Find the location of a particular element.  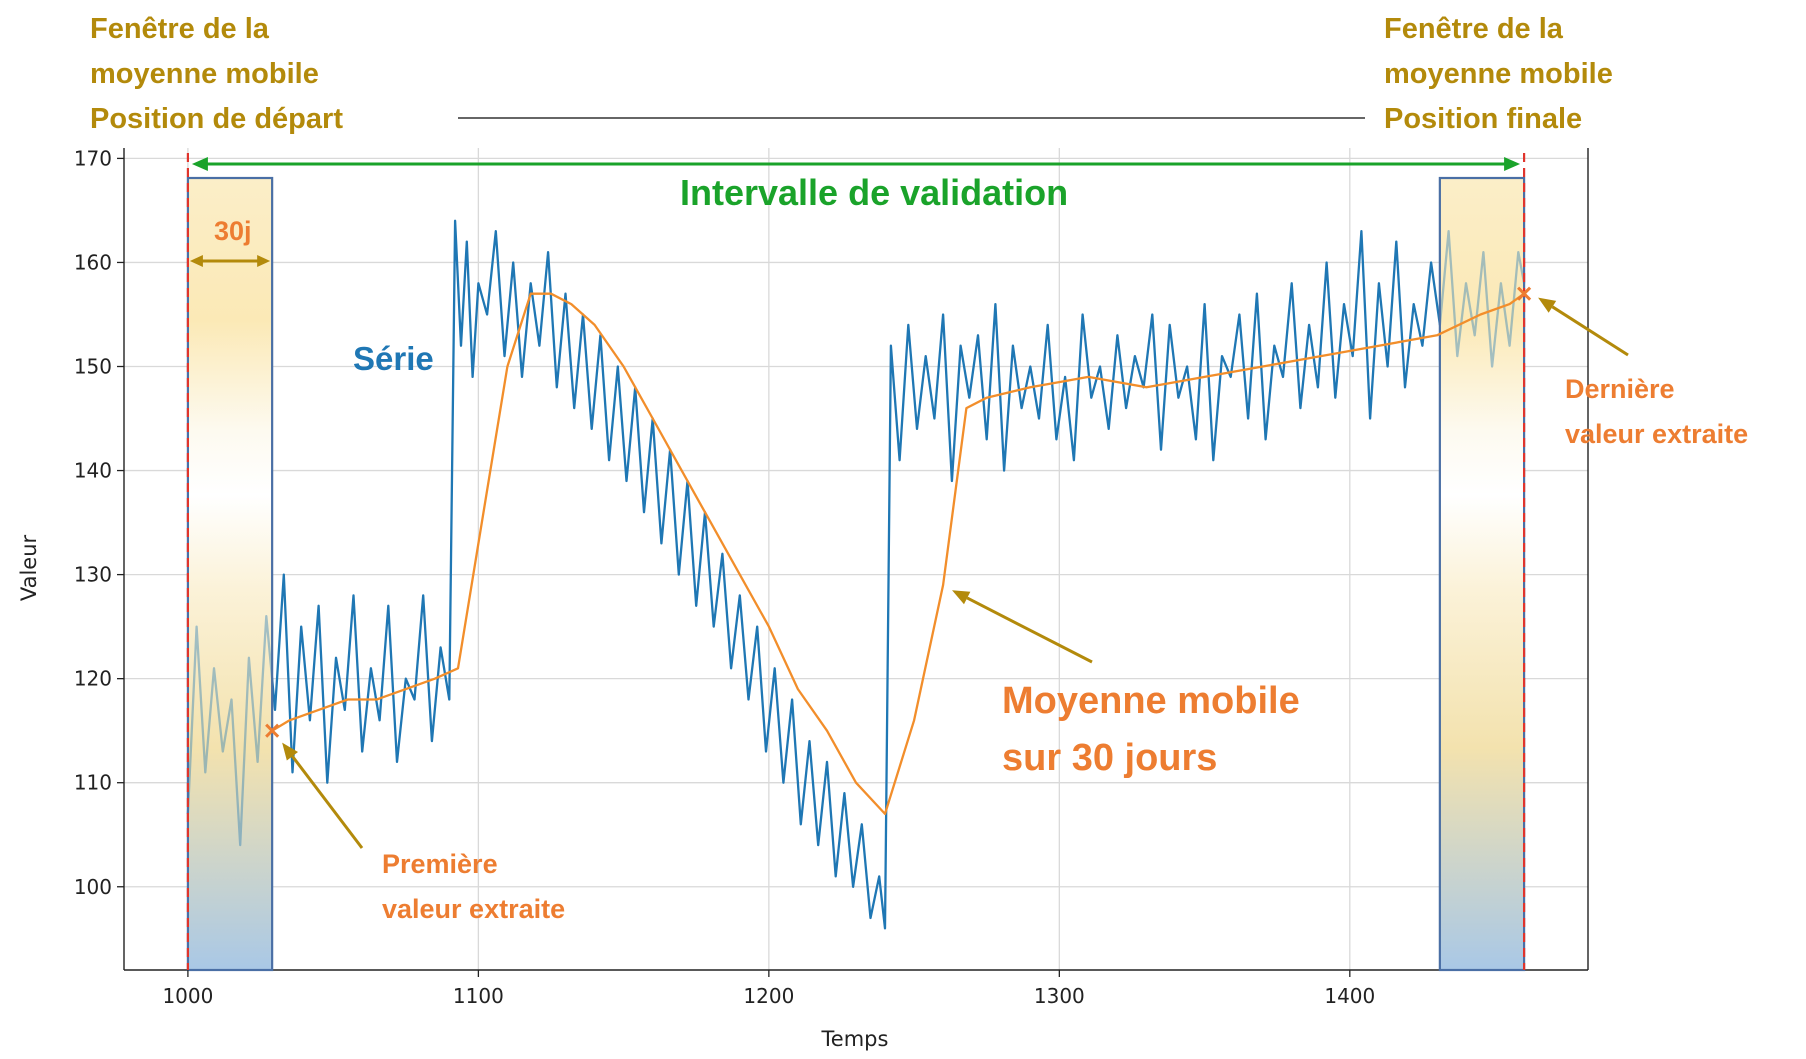

start-window-label-1: Fenêtre de la is located at coordinates (180, 29).